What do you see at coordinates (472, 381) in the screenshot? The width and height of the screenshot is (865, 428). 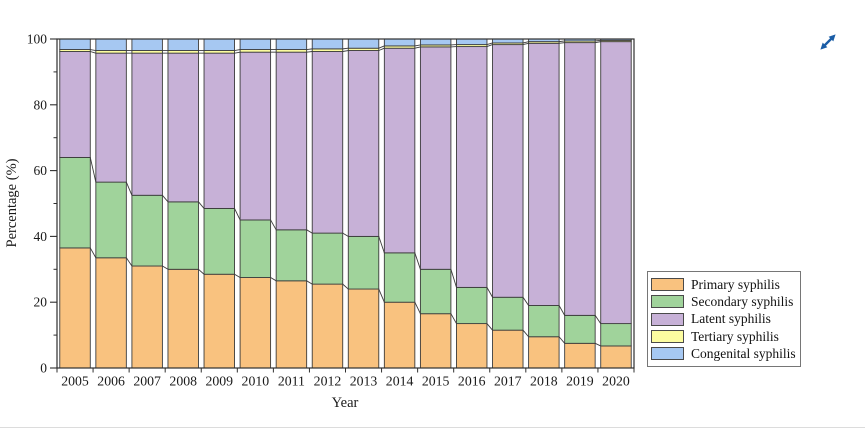 I see `x-tick-label: 2016` at bounding box center [472, 381].